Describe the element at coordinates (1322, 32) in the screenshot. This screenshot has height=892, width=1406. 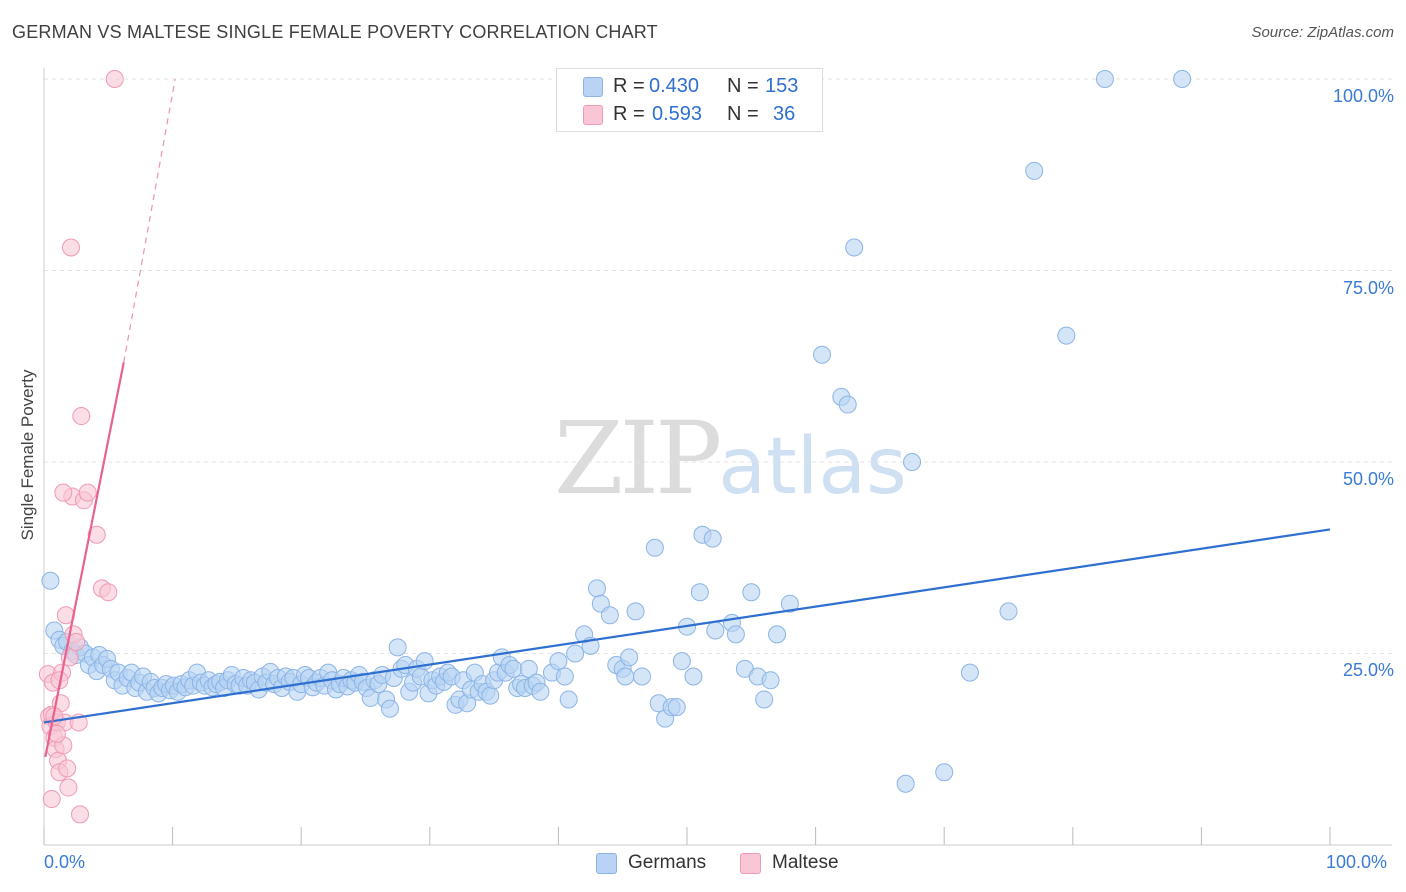
I see `source-credit: Source: ZipAtlas.com` at that location.